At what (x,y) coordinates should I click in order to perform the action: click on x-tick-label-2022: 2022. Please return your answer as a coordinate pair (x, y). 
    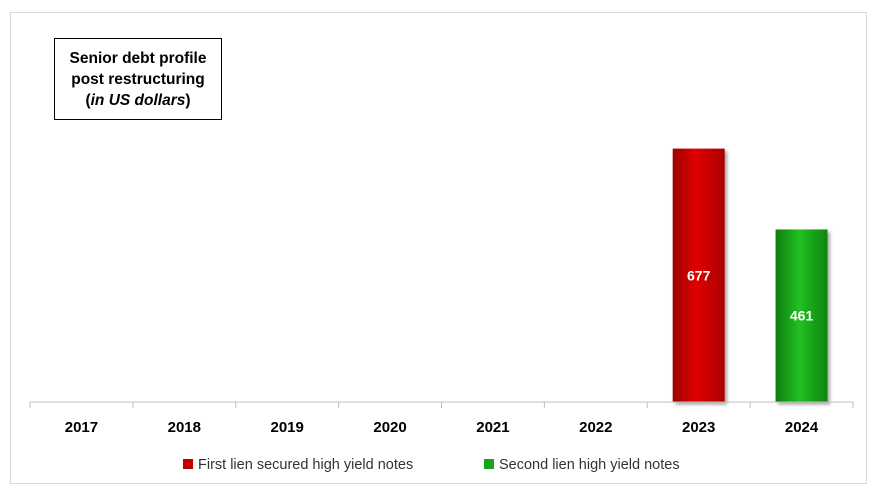
    Looking at the image, I should click on (595, 427).